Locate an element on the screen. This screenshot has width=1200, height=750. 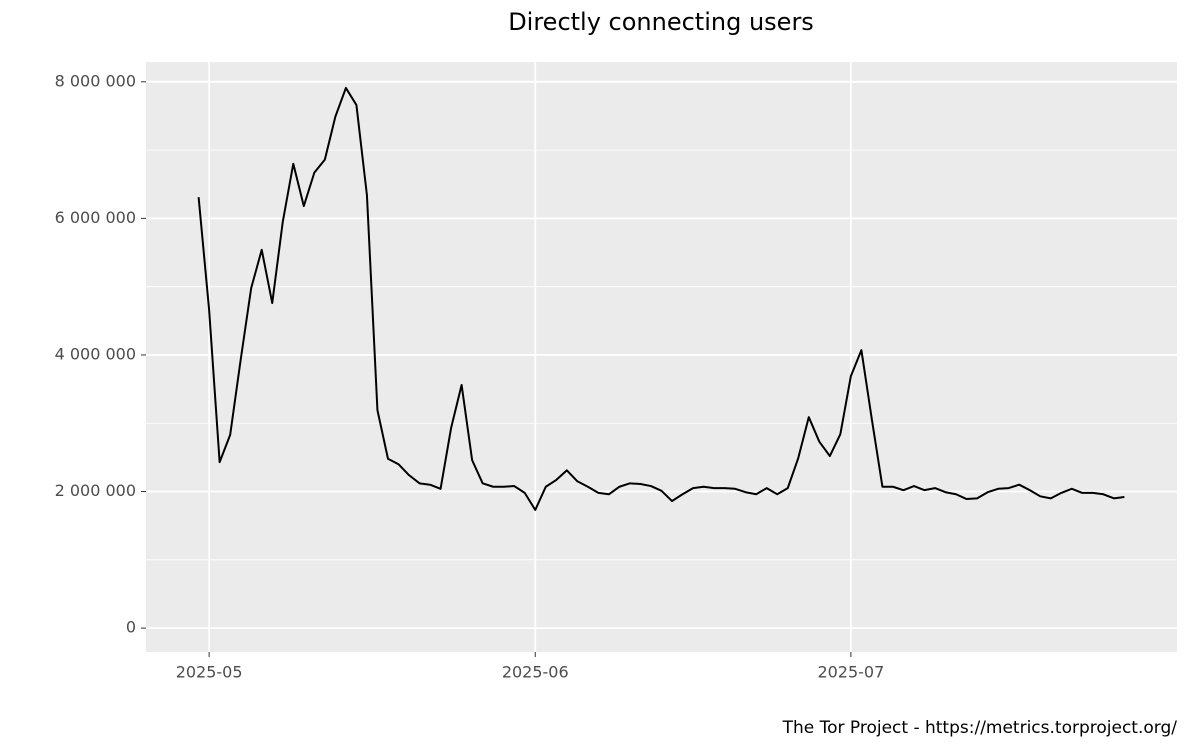
x-tick-label: 2025-06 is located at coordinates (535, 672).